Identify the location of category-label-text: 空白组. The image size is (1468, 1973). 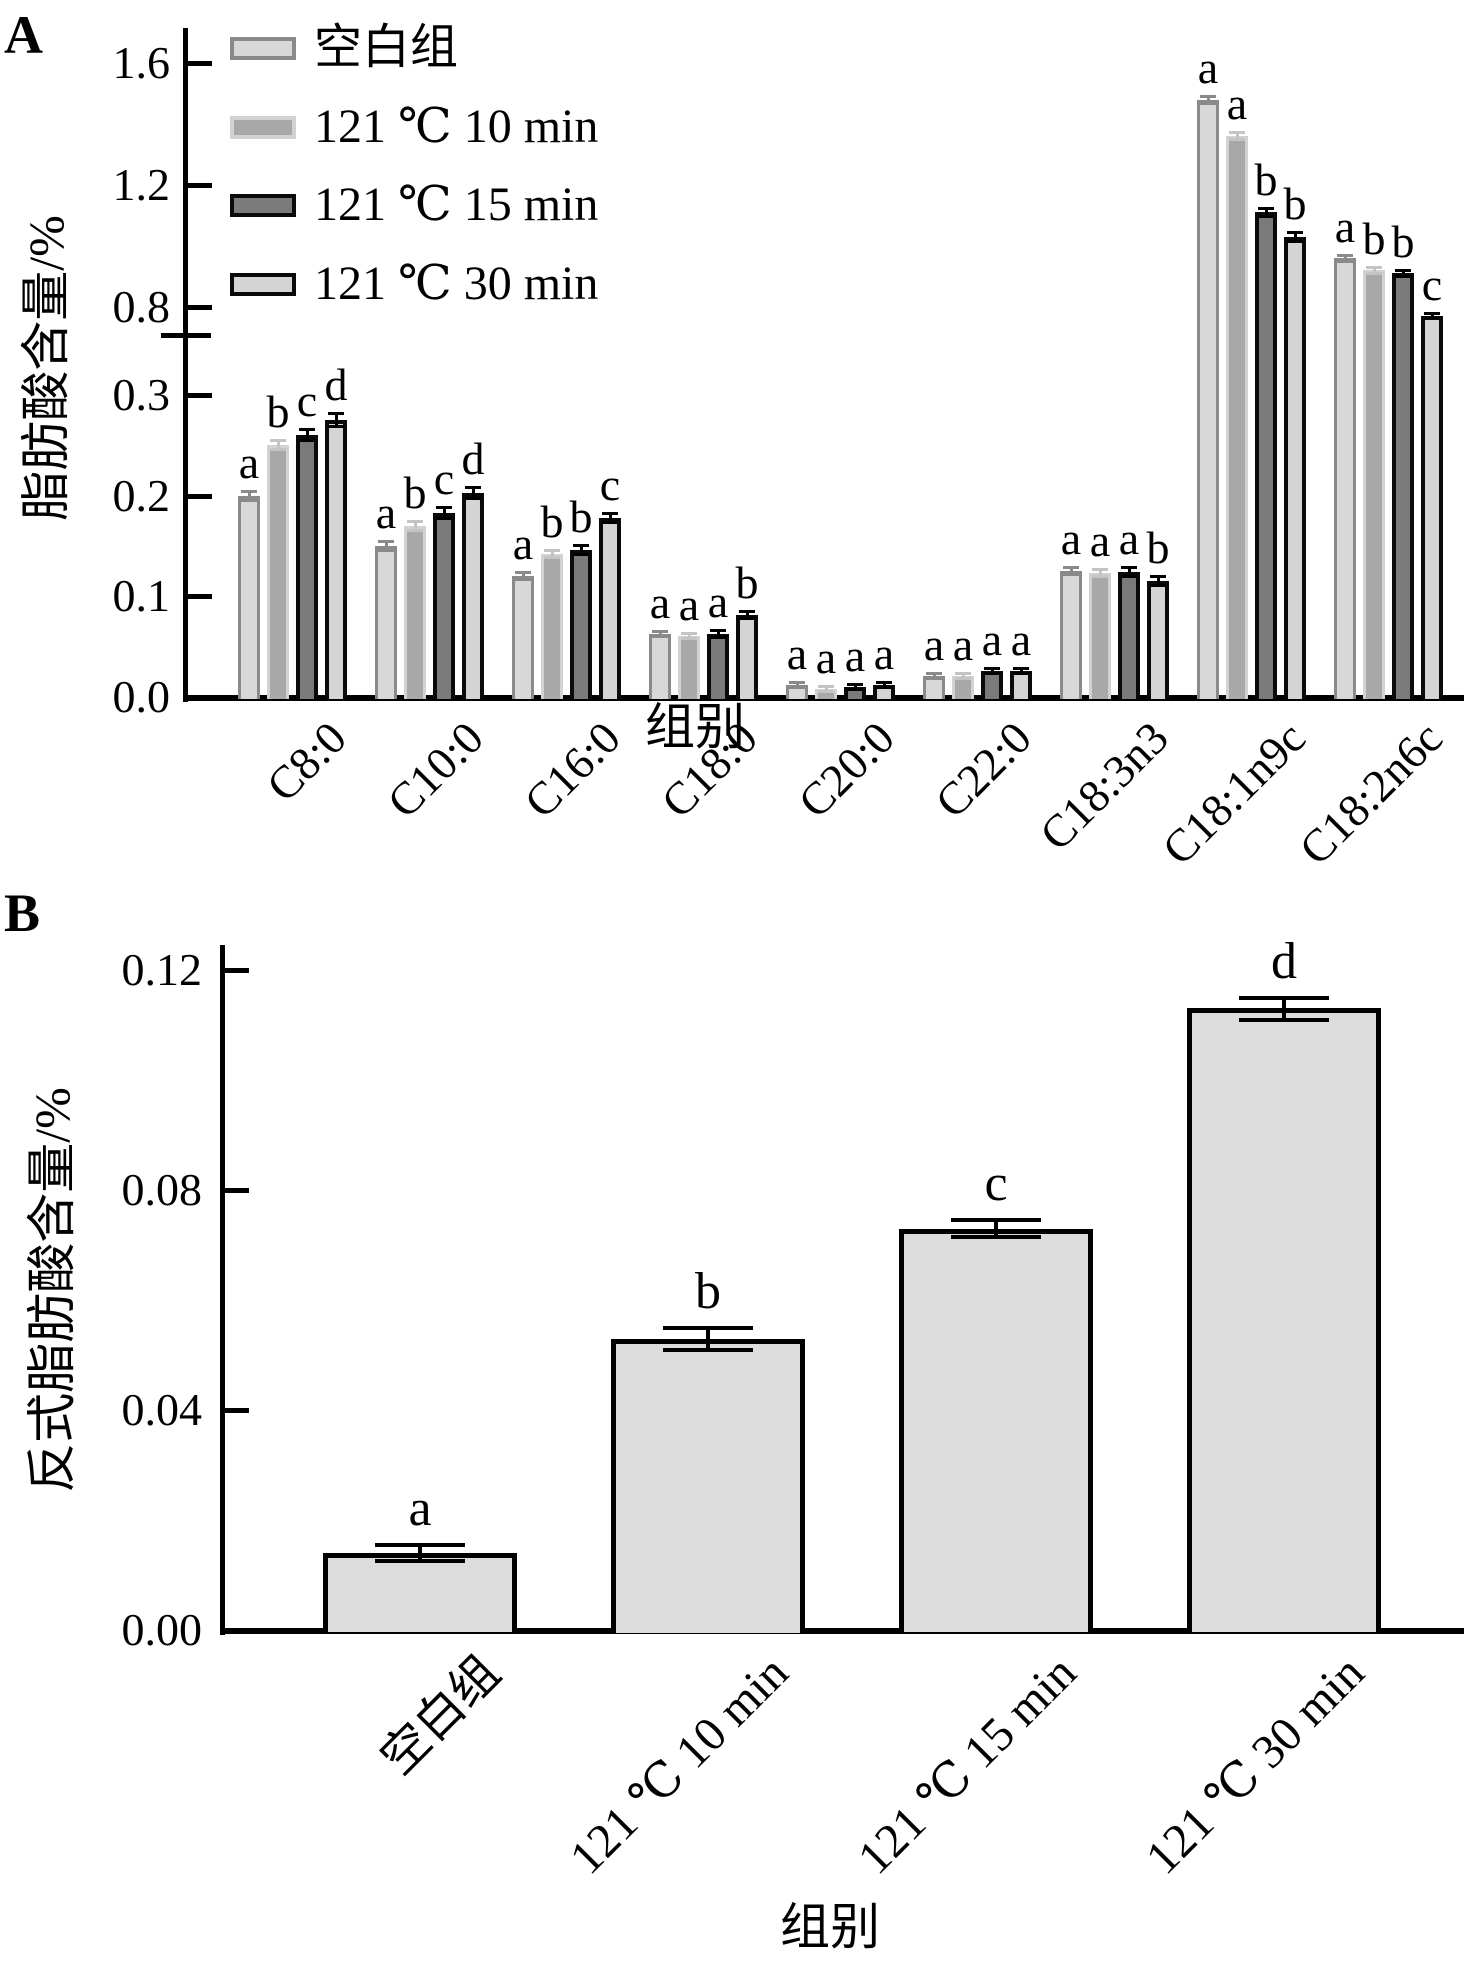
(441, 1715).